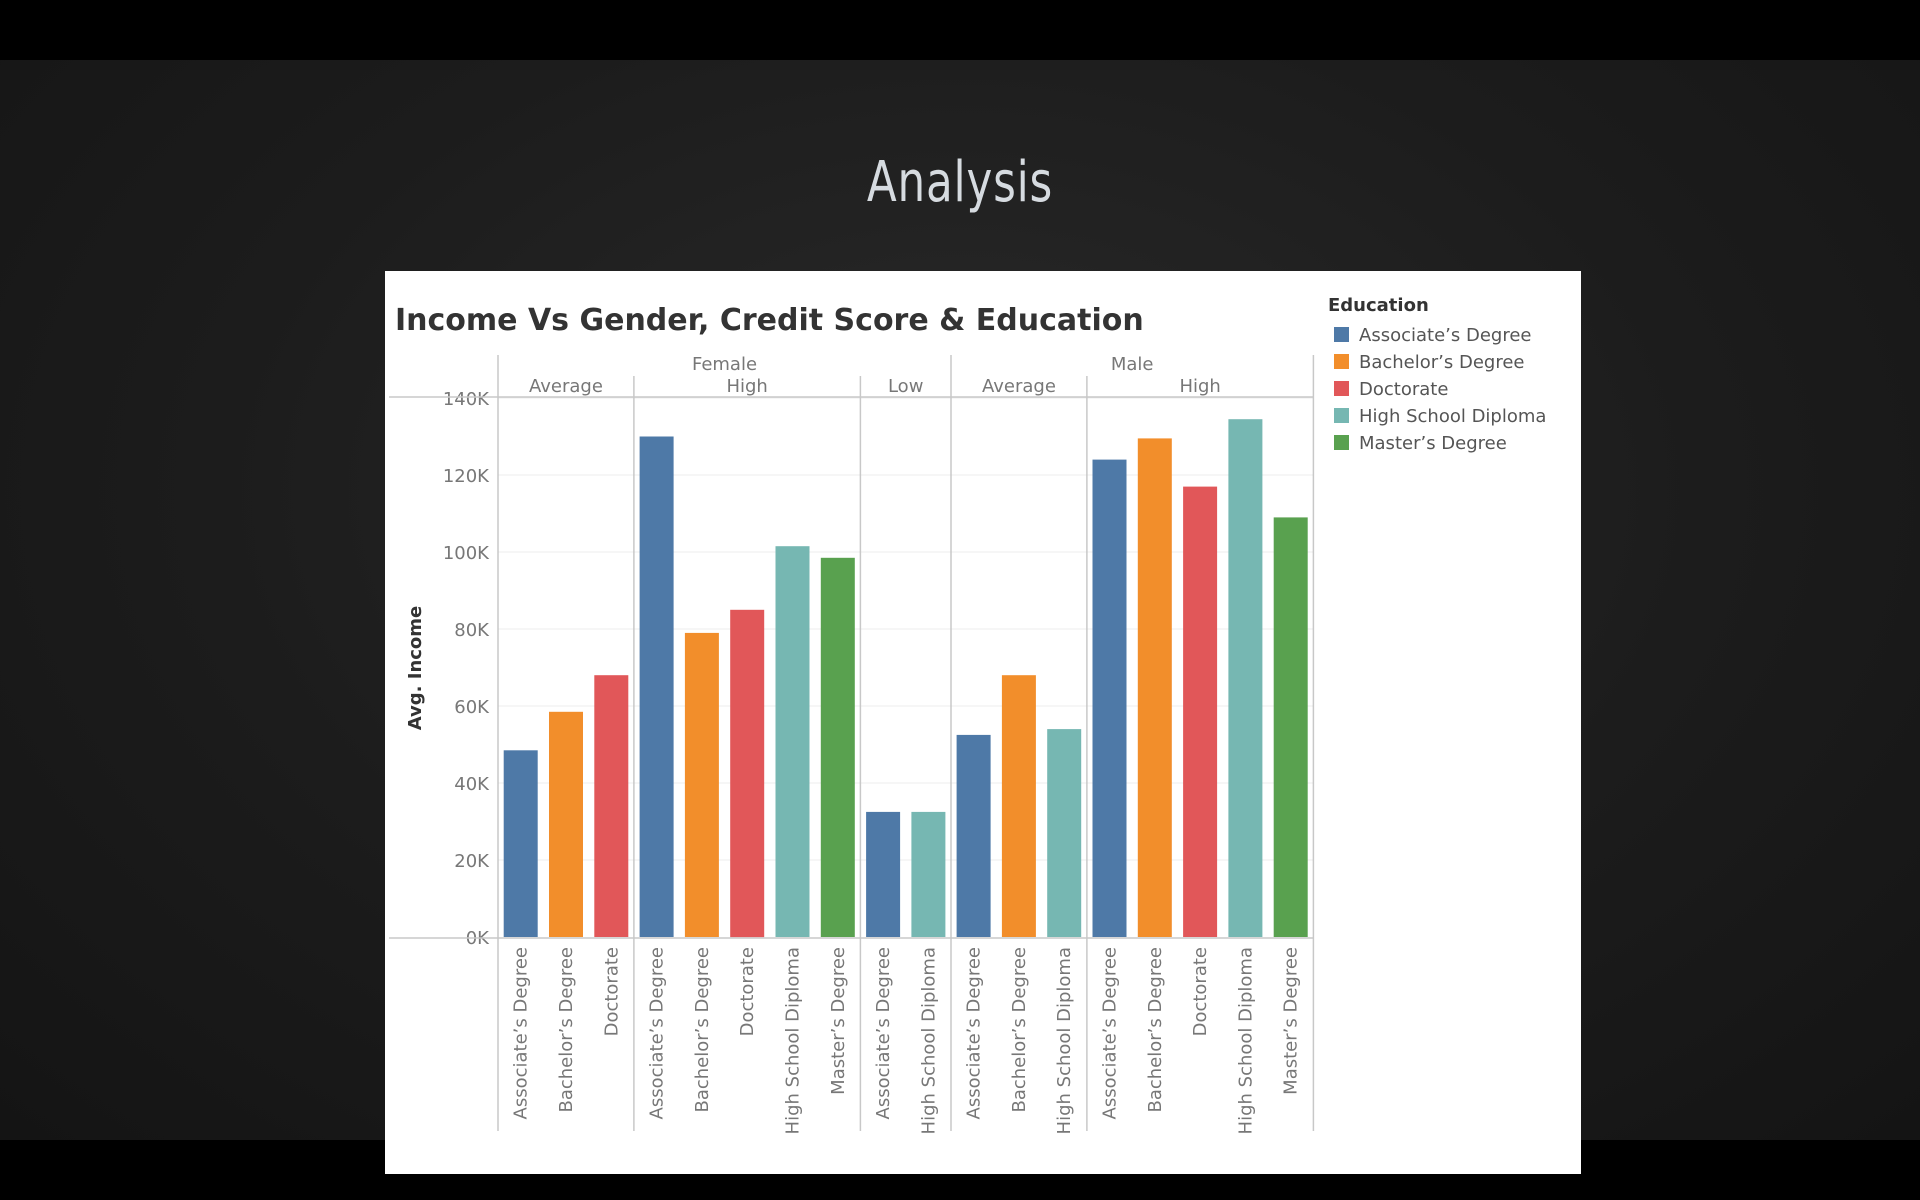 This screenshot has width=1920, height=1200. What do you see at coordinates (466, 399) in the screenshot?
I see `y-tick-label: 140K` at bounding box center [466, 399].